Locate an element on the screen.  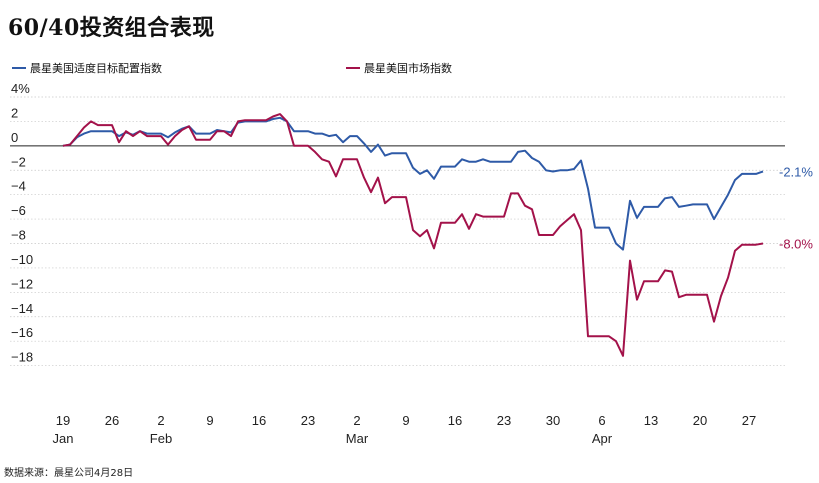
y-tick-label: 0 is located at coordinates (14, 137).